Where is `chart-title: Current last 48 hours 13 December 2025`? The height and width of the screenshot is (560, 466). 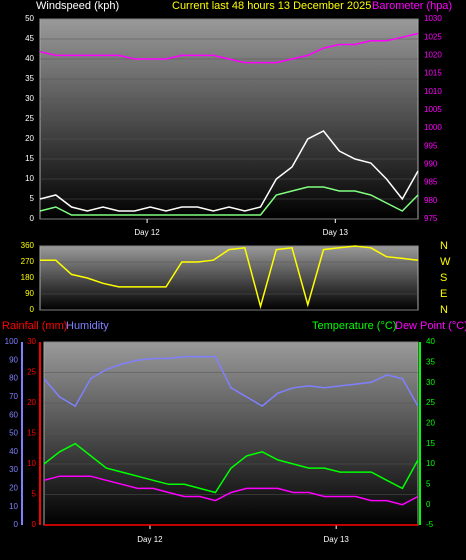
chart-title: Current last 48 hours 13 December 2025 is located at coordinates (271, 6).